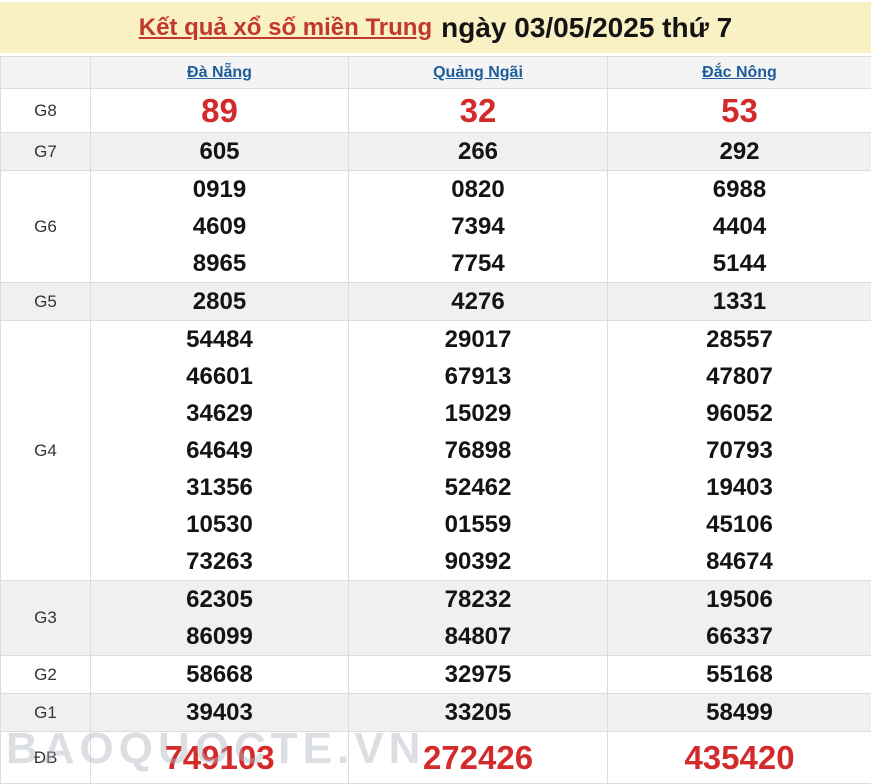 The height and width of the screenshot is (784, 871). What do you see at coordinates (739, 524) in the screenshot?
I see `prize-number: 45106` at bounding box center [739, 524].